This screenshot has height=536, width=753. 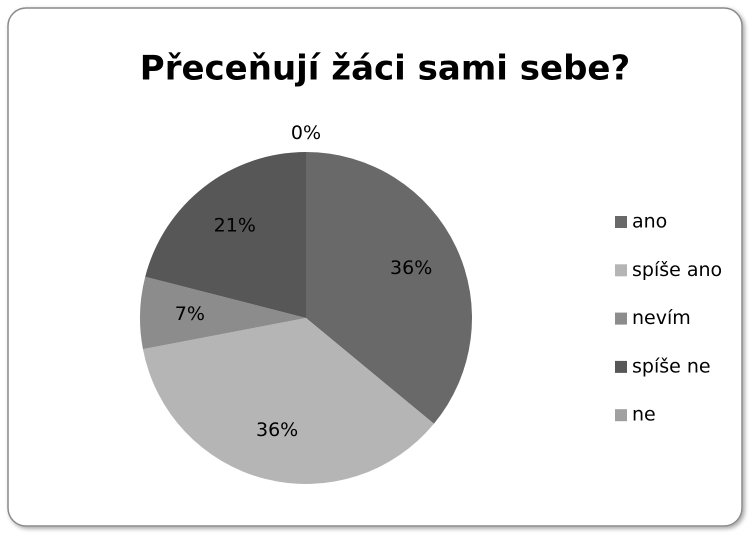 What do you see at coordinates (649, 222) in the screenshot?
I see `legend-label: ano` at bounding box center [649, 222].